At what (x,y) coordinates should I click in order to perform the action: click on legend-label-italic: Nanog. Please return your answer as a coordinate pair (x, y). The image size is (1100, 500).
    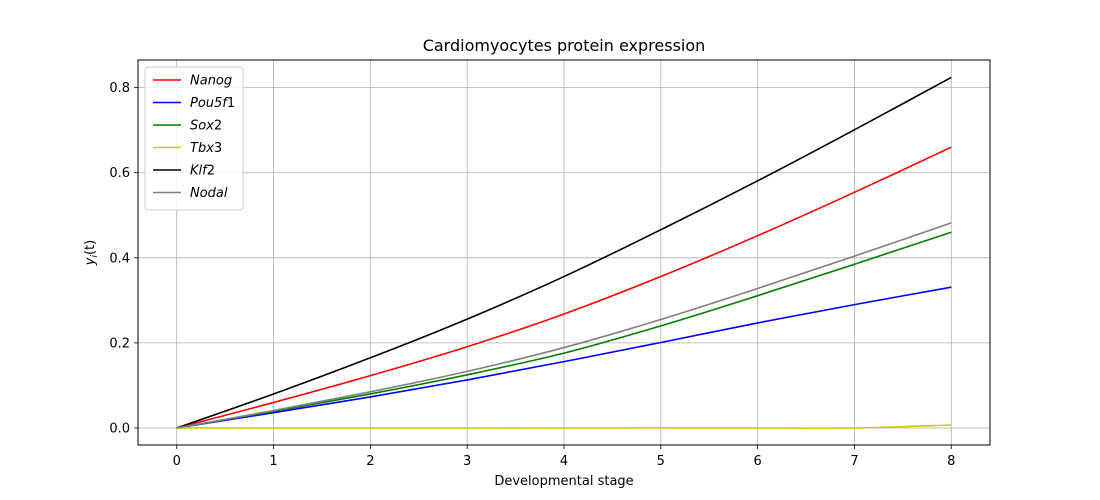
    Looking at the image, I should click on (211, 81).